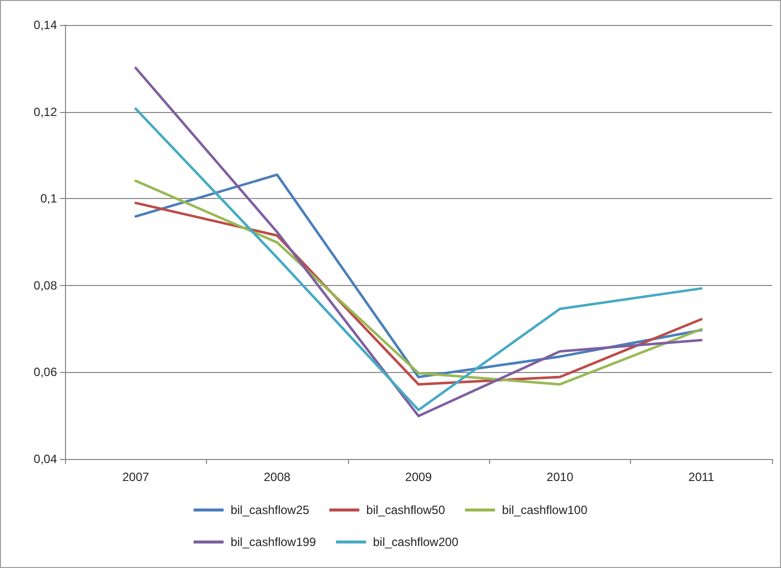 The height and width of the screenshot is (568, 781). What do you see at coordinates (560, 477) in the screenshot?
I see `x-tick-label: 2010` at bounding box center [560, 477].